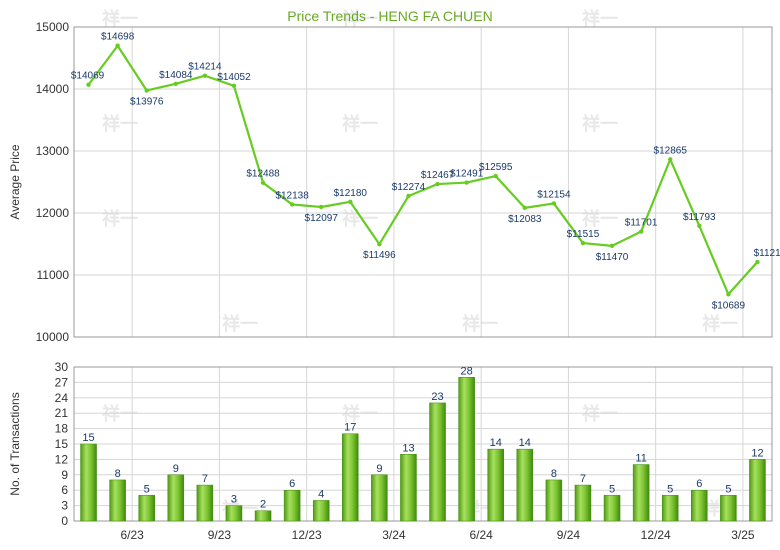 The width and height of the screenshot is (780, 550). What do you see at coordinates (409, 187) in the screenshot?
I see `price-point-label: $12274` at bounding box center [409, 187].